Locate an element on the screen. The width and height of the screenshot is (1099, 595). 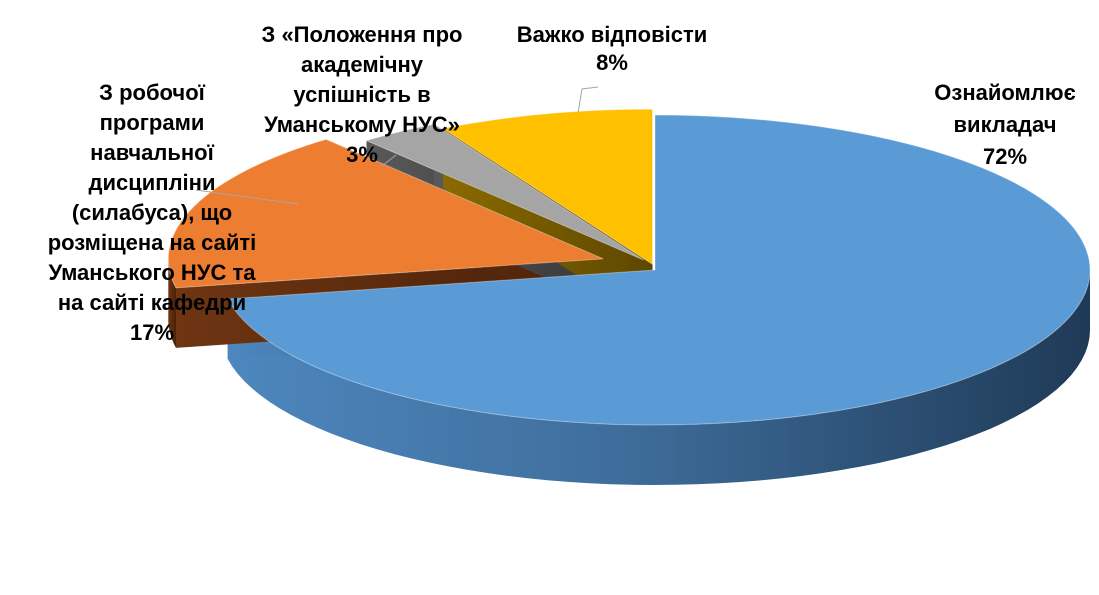
category-label-line-syllabus: розміщена на сайті is located at coordinates (152, 242).